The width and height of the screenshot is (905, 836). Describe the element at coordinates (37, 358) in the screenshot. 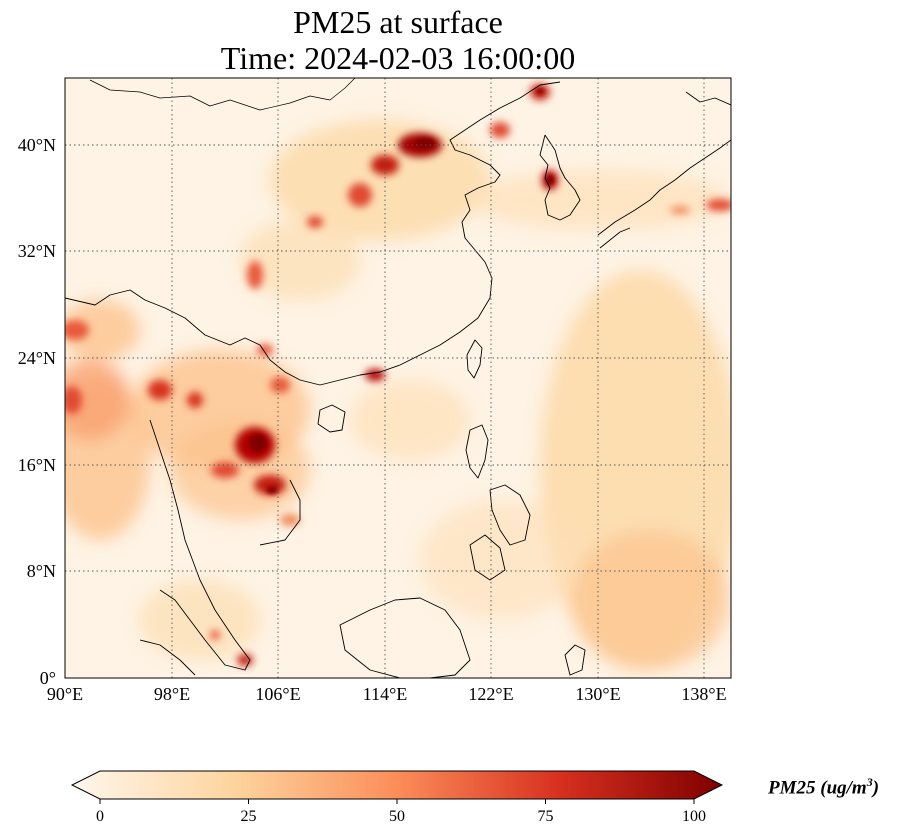

I see `y-tick-label: 24°N` at that location.